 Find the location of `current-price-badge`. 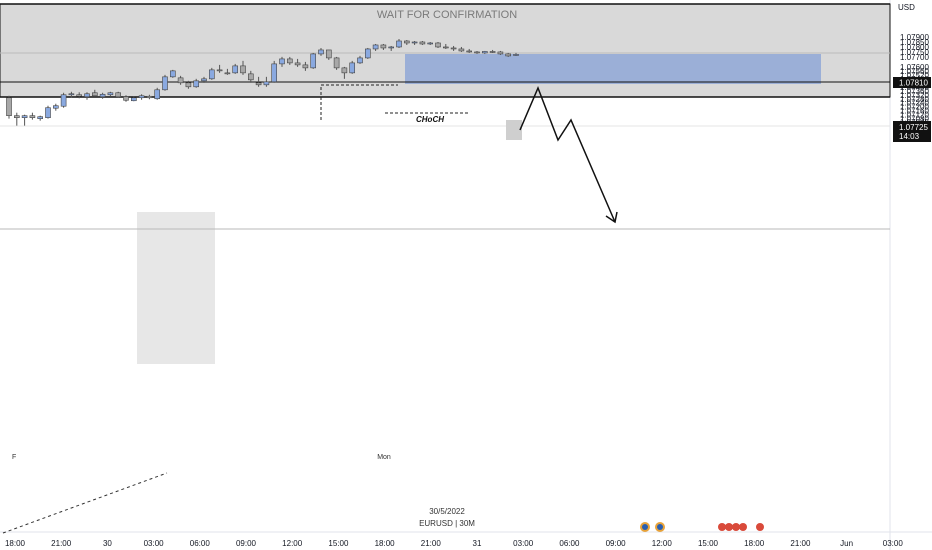

current-price-badge is located at coordinates (912, 131).